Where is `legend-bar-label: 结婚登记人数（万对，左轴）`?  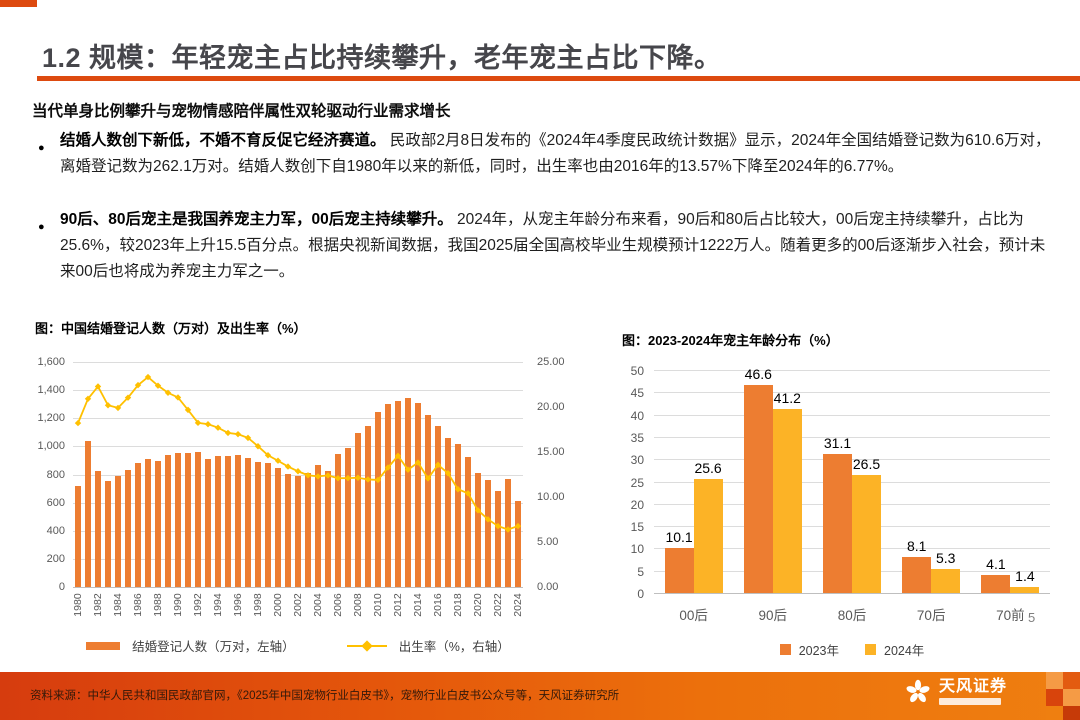
legend-bar-label: 结婚登记人数（万对，左轴） is located at coordinates (213, 647).